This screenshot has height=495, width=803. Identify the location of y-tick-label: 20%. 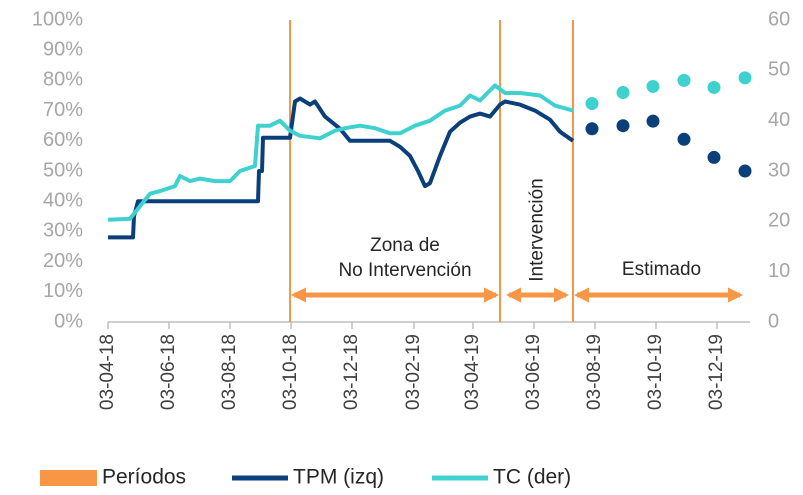
(63, 261).